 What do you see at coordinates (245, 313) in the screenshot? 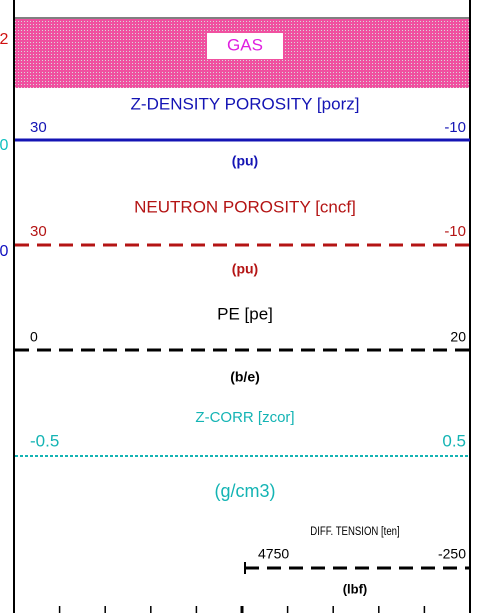
I see `track-title: PE [pe]` at bounding box center [245, 313].